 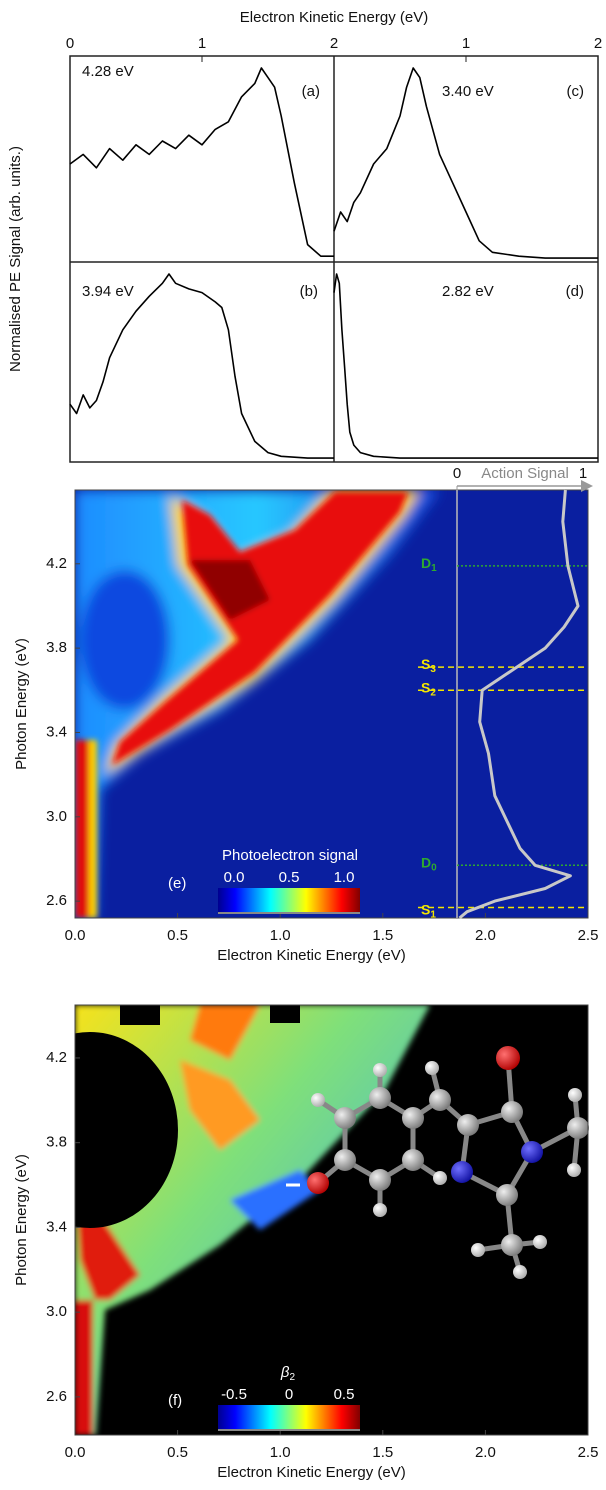 What do you see at coordinates (108, 71) in the screenshot?
I see `energy-label: 4.28 eV` at bounding box center [108, 71].